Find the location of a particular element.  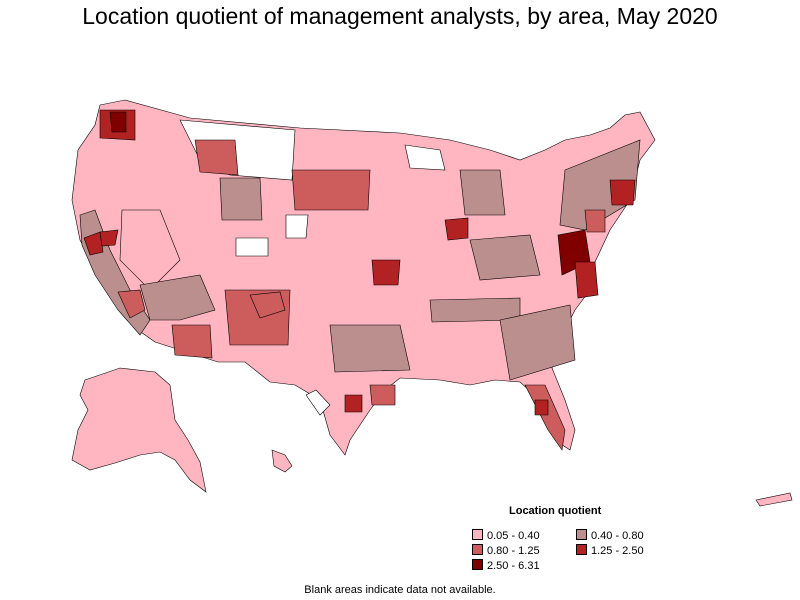

region-montana-blank is located at coordinates (237, 150).